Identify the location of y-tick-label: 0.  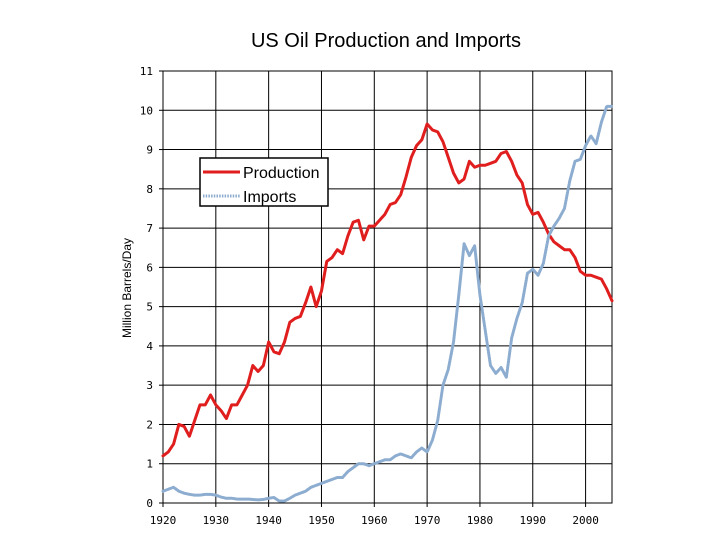
(149, 503).